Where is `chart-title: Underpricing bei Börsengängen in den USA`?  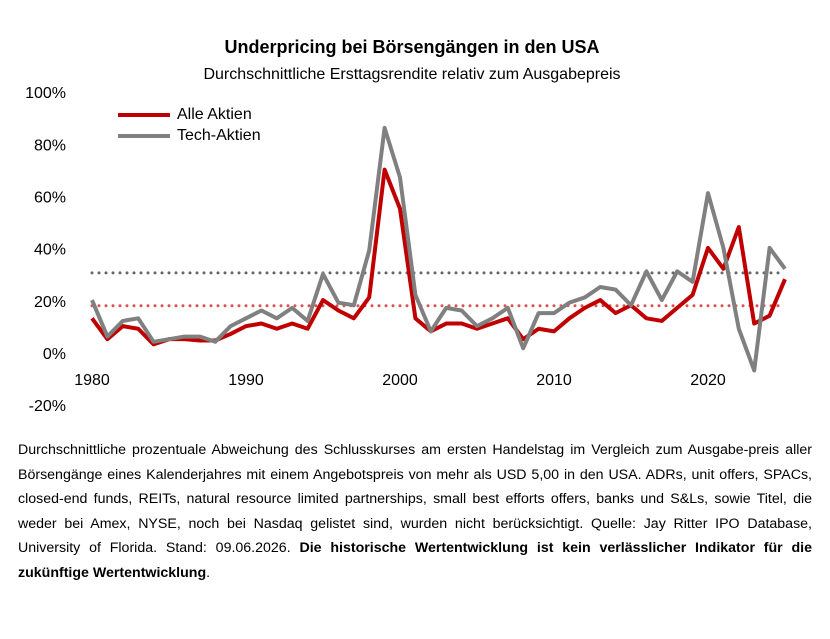 chart-title: Underpricing bei Börsengängen in den USA is located at coordinates (411, 47).